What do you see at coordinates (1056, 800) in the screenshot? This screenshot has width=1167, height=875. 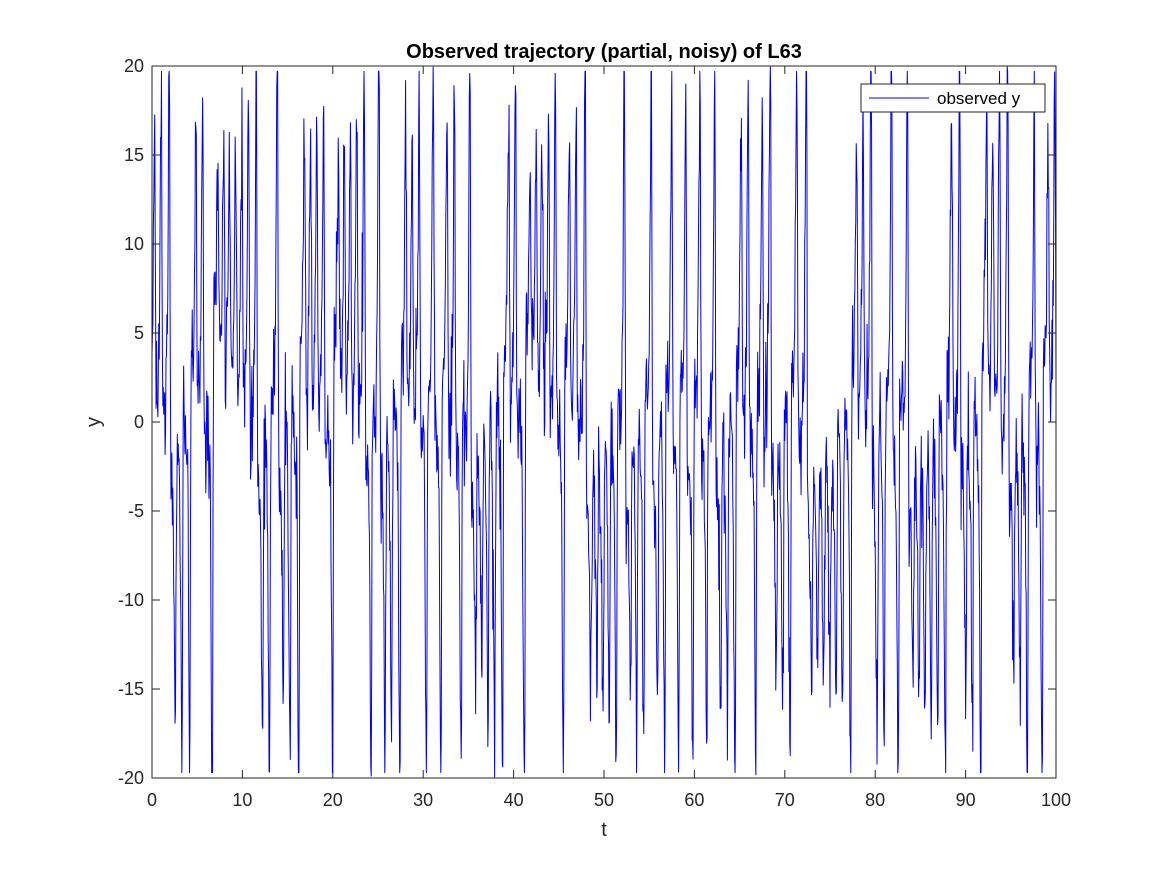 I see `x-tick-label: 100` at bounding box center [1056, 800].